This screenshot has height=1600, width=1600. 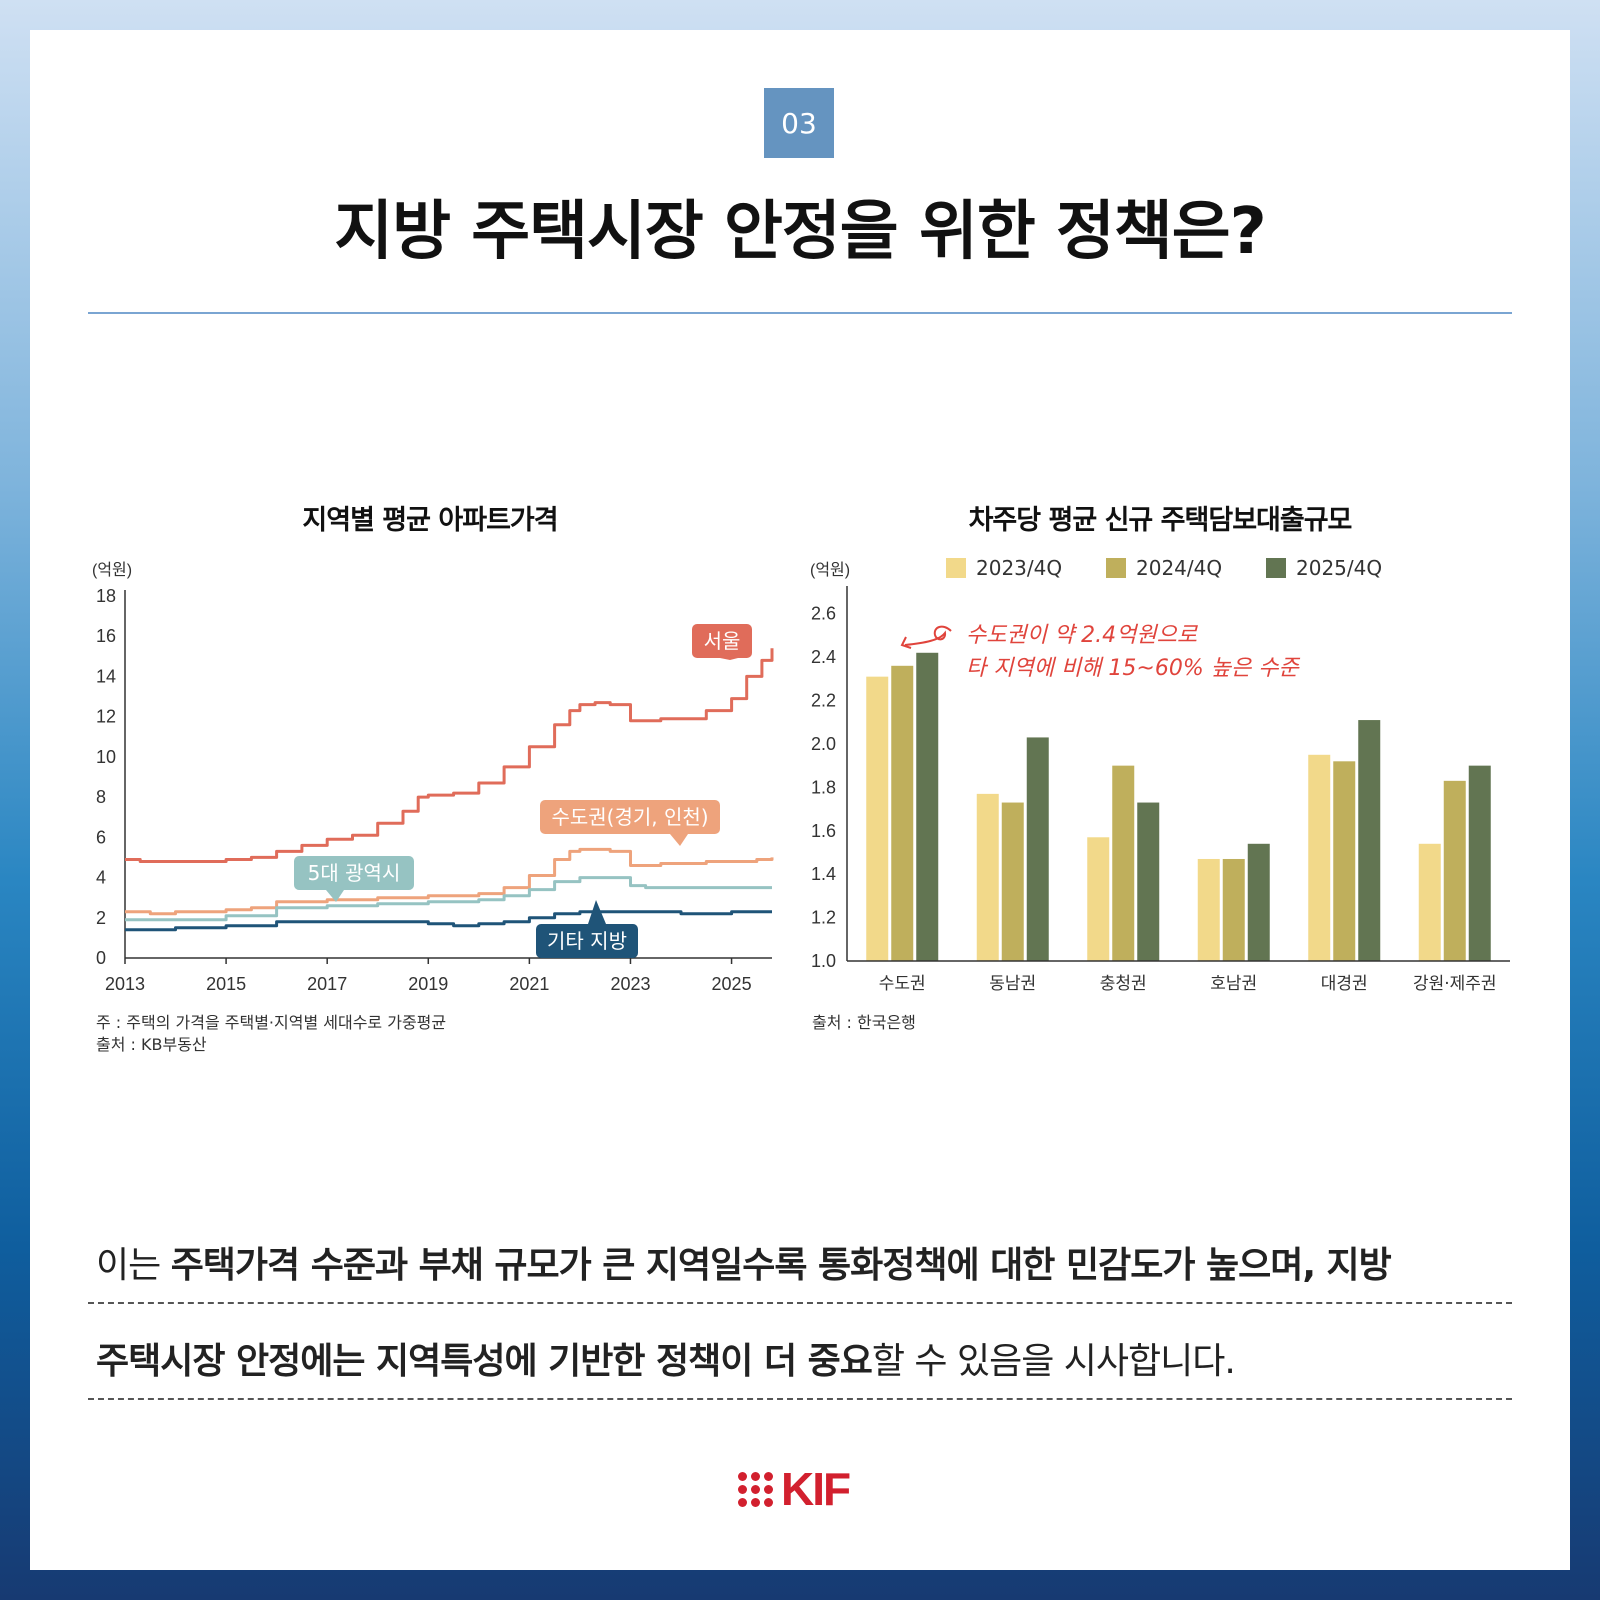 I want to click on section-number-badge: 03, so click(x=799, y=123).